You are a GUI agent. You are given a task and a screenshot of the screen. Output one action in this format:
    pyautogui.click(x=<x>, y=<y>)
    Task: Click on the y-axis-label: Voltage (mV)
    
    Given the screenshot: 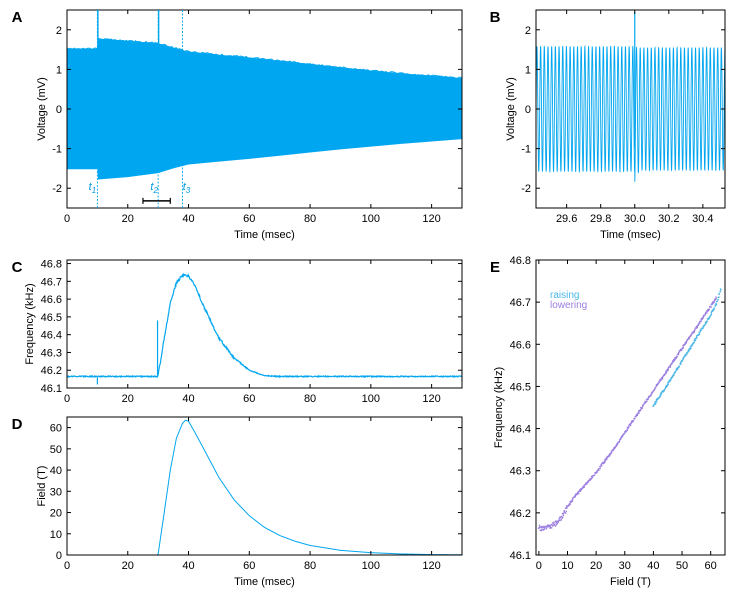 What is the action you would take?
    pyautogui.click(x=42, y=109)
    